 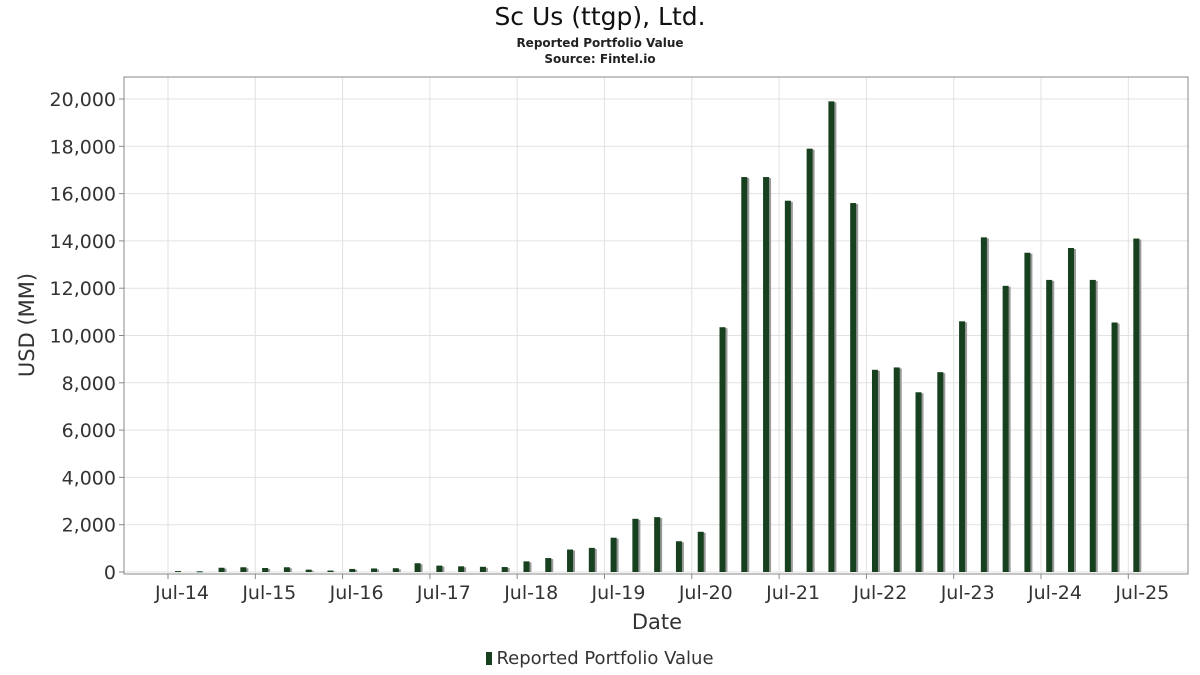 What do you see at coordinates (618, 593) in the screenshot?
I see `x-tick-label: Jul-19` at bounding box center [618, 593].